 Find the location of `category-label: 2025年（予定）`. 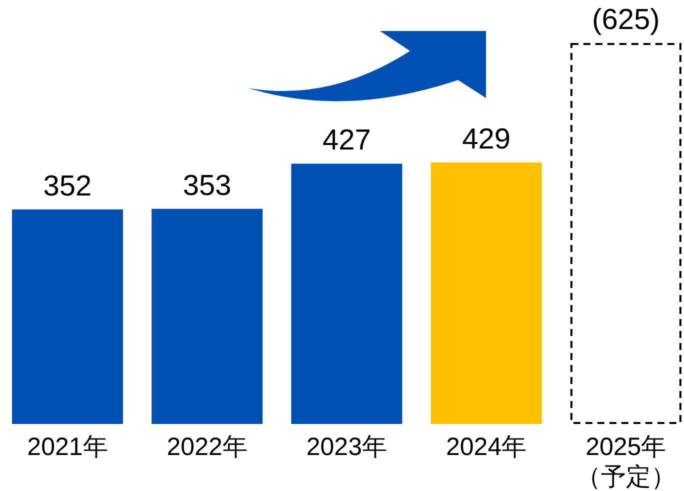

category-label: 2025年（予定） is located at coordinates (626, 462).